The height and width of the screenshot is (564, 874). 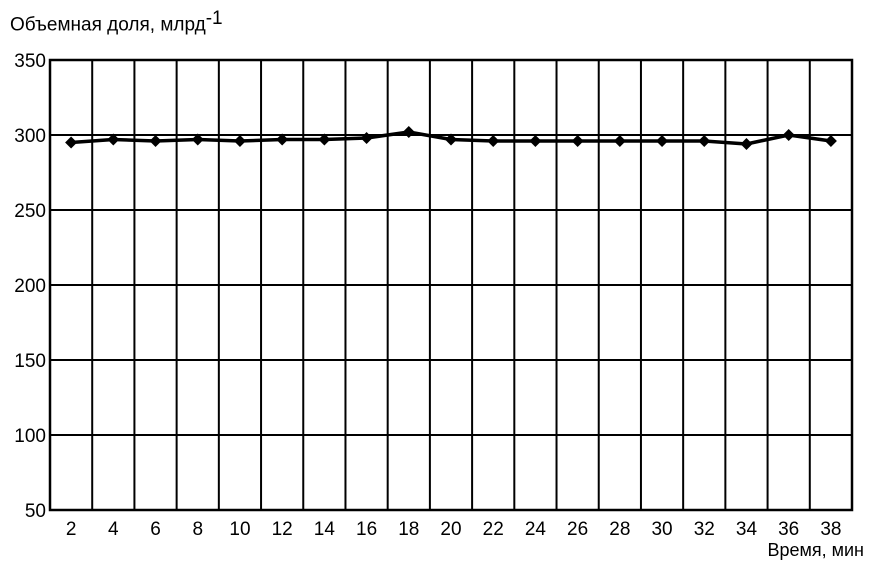 What do you see at coordinates (30, 436) in the screenshot?
I see `y-tick-label: 100` at bounding box center [30, 436].